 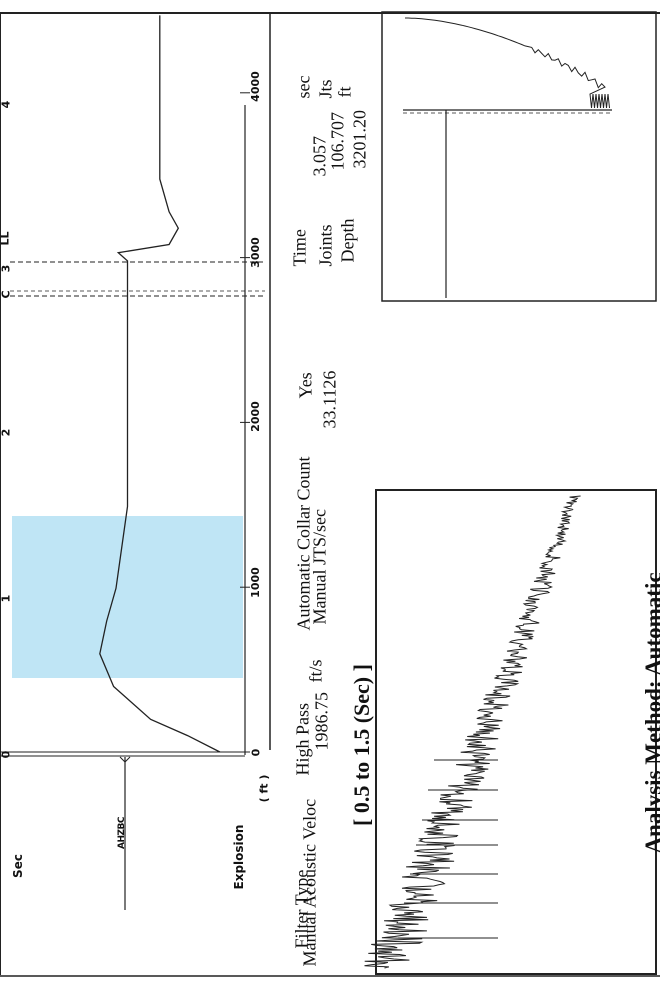 What do you see at coordinates (6, 754) in the screenshot?
I see `time-tick-0: 0` at bounding box center [6, 754].